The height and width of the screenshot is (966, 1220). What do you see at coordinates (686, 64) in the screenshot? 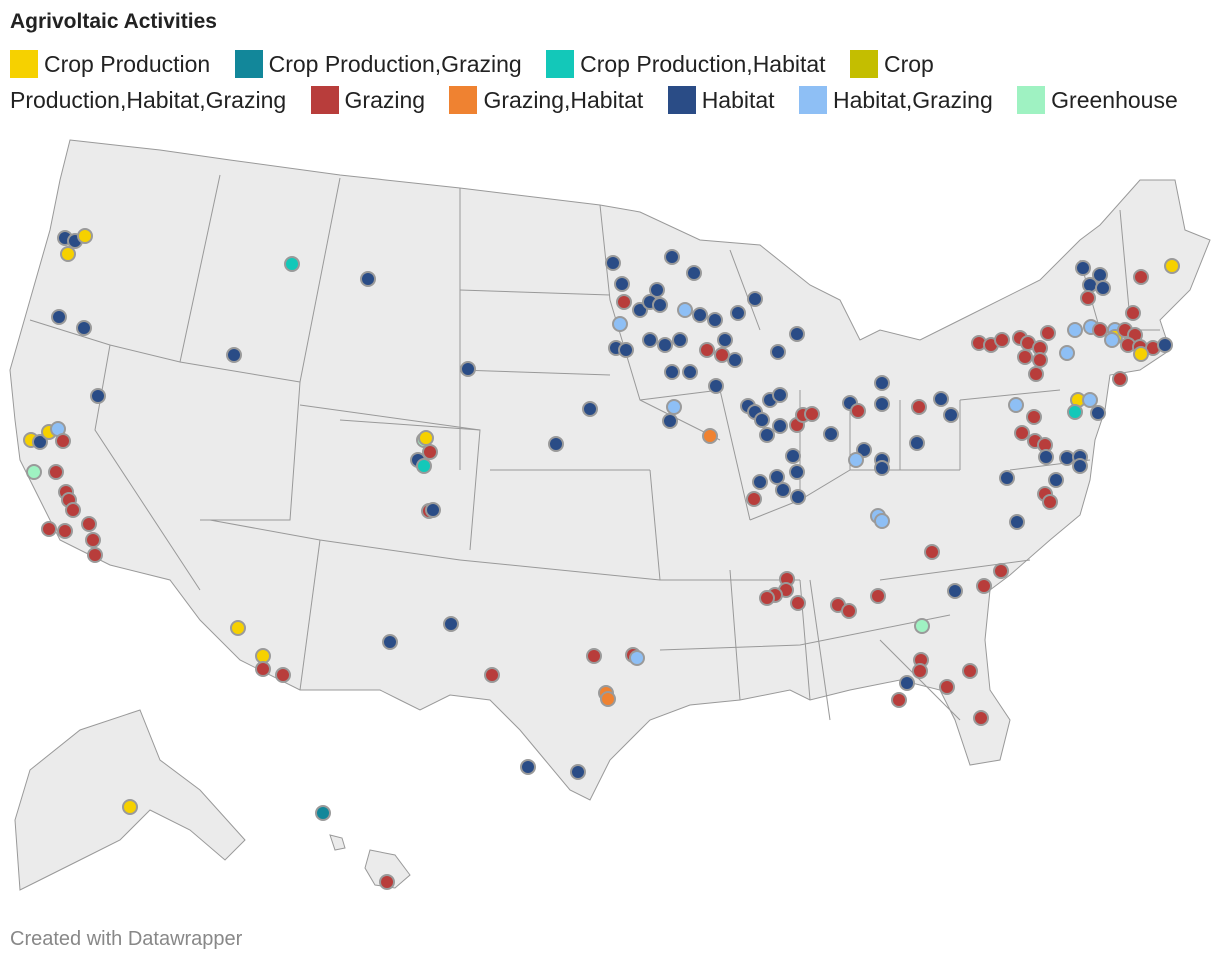
I see `legend-item-crop-production-habitat: Crop Production,Habitat` at bounding box center [686, 64].